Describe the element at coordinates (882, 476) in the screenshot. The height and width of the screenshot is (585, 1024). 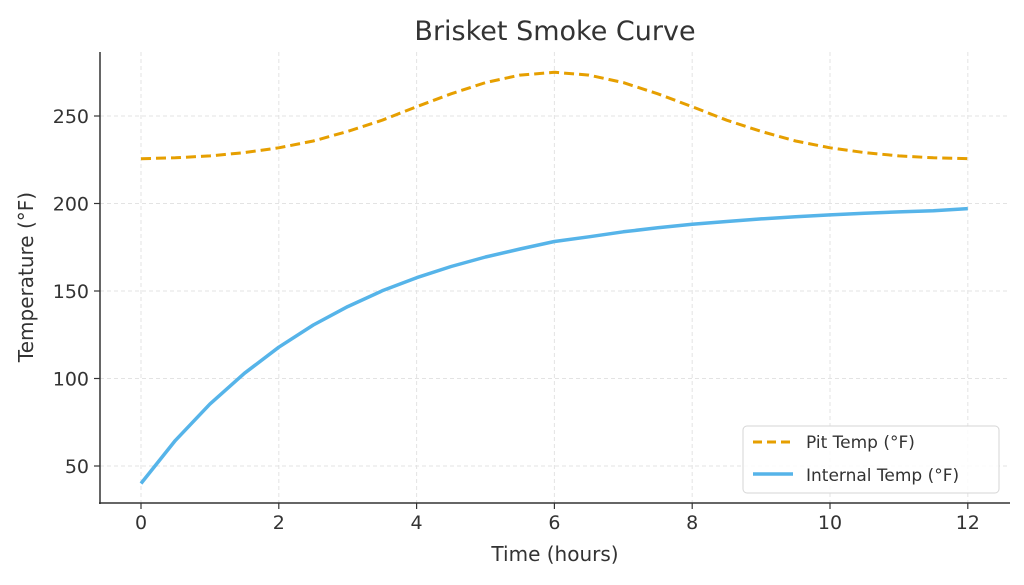
I see `legend-label-internal: Internal Temp (°F)` at that location.